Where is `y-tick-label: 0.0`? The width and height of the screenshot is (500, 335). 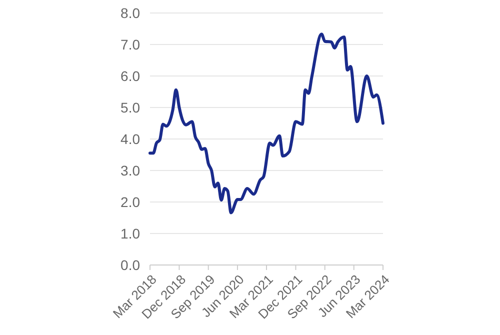 y-tick-label: 0.0 is located at coordinates (130, 264).